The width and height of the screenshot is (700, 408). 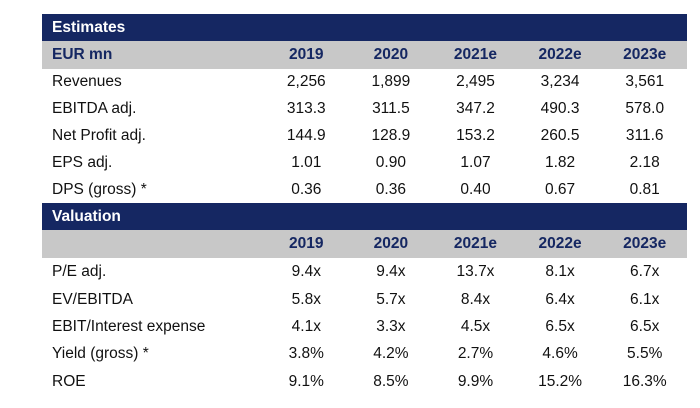 What do you see at coordinates (94, 109) in the screenshot?
I see `row-label: EBITDA adj.` at bounding box center [94, 109].